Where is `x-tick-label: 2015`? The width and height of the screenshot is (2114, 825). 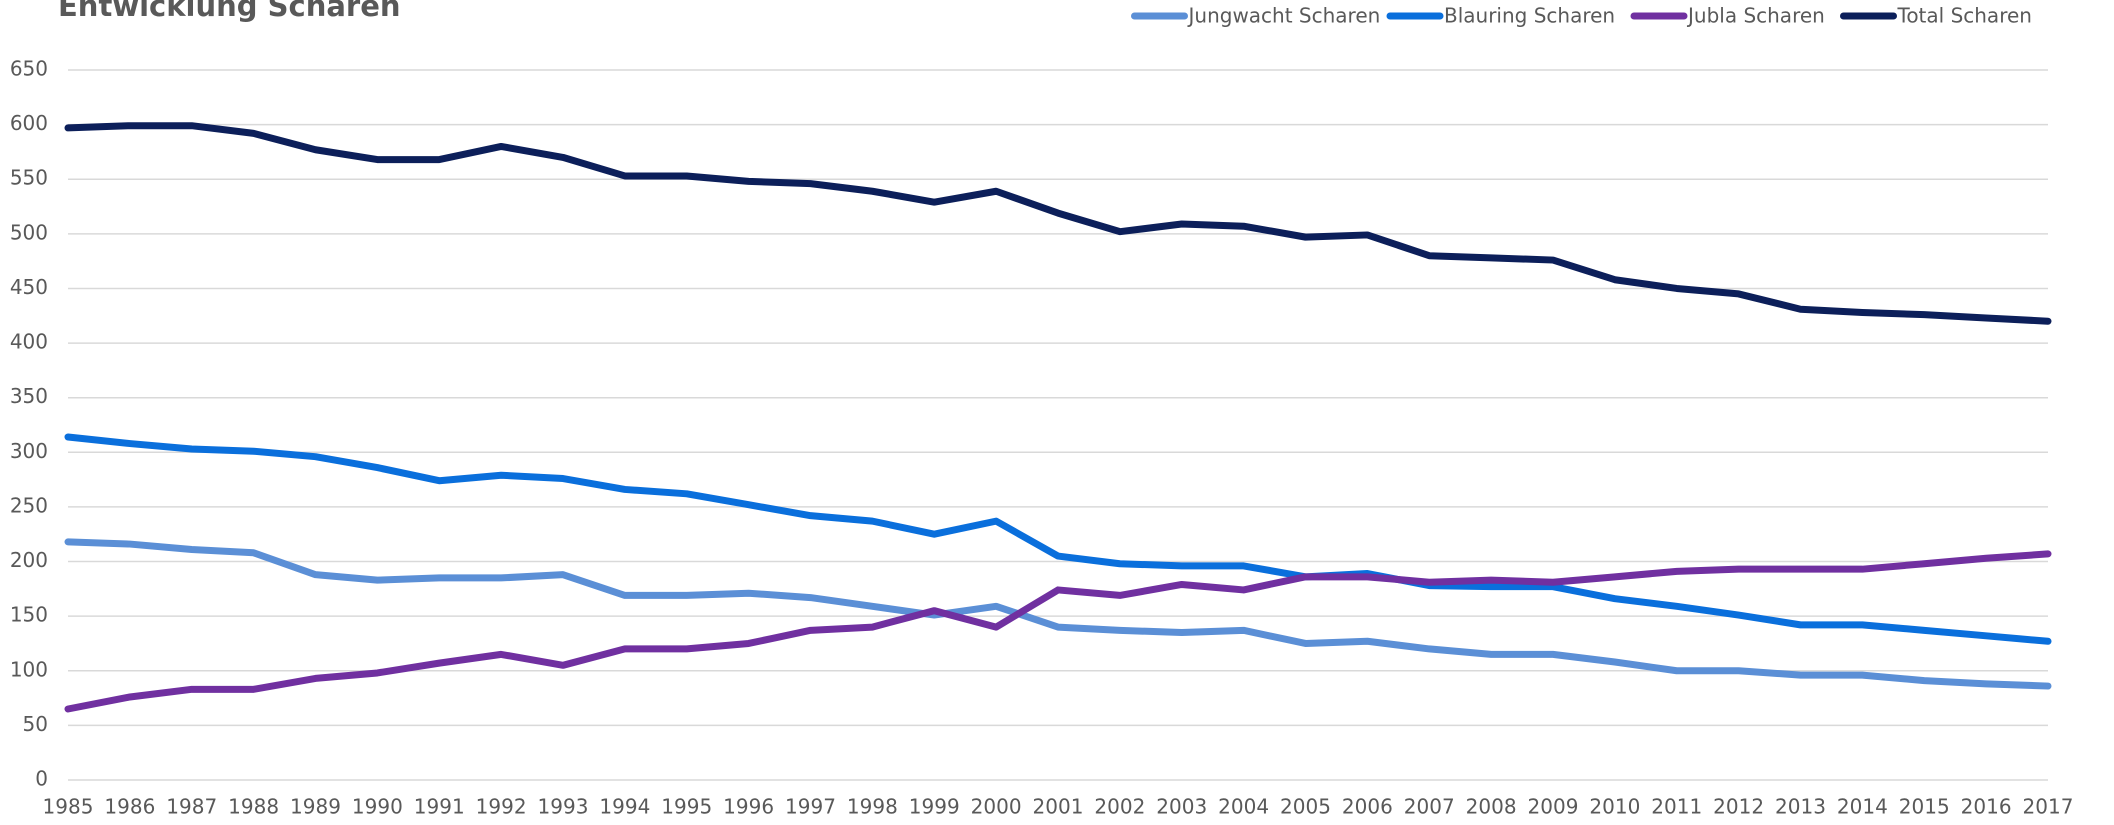
x-tick-label: 2015 is located at coordinates (1924, 807).